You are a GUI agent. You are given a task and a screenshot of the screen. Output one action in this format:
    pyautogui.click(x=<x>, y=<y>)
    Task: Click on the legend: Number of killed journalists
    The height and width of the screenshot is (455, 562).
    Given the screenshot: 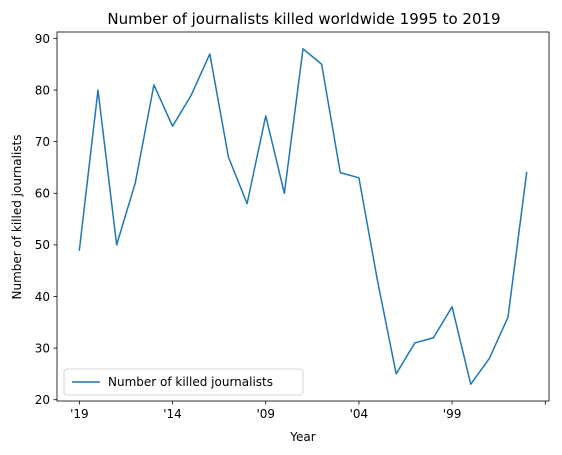 What is the action you would take?
    pyautogui.click(x=183, y=382)
    